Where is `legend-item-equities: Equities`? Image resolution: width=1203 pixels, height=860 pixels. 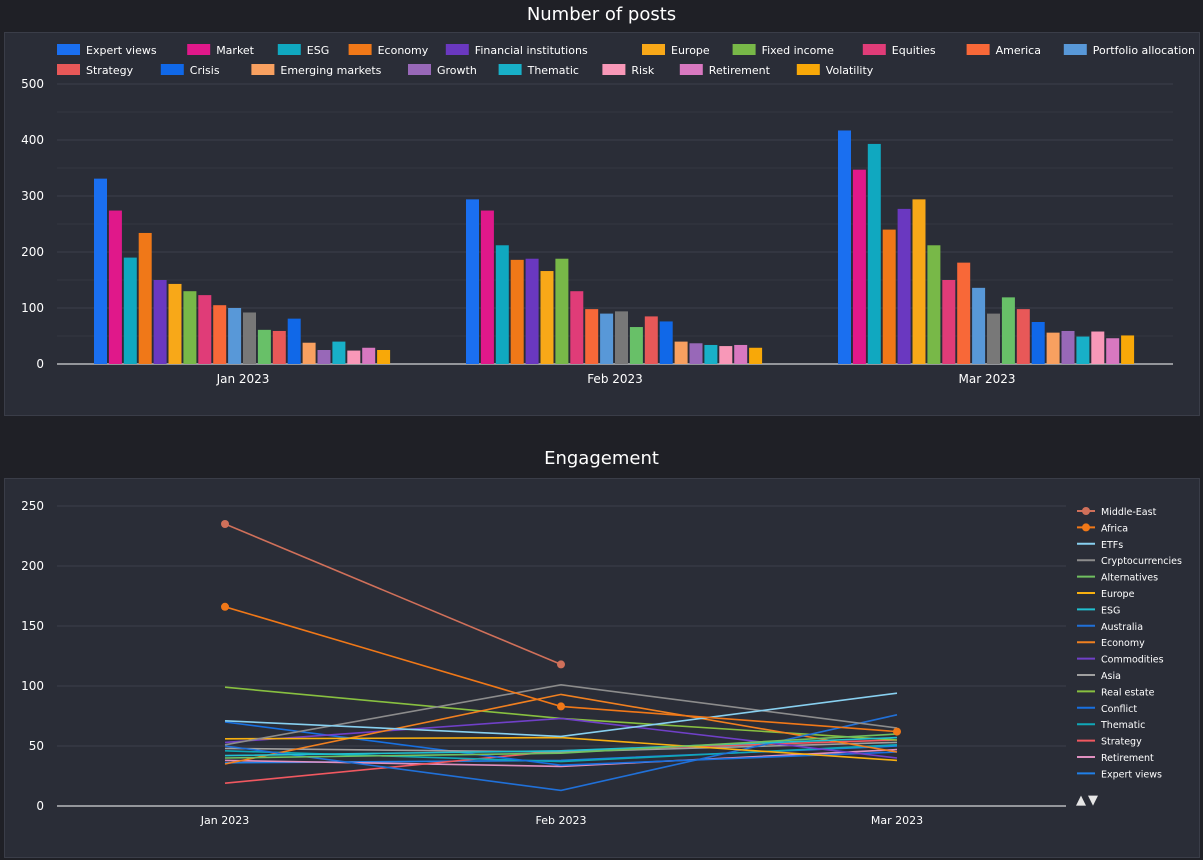
legend-item-equities: Equities is located at coordinates (899, 50).